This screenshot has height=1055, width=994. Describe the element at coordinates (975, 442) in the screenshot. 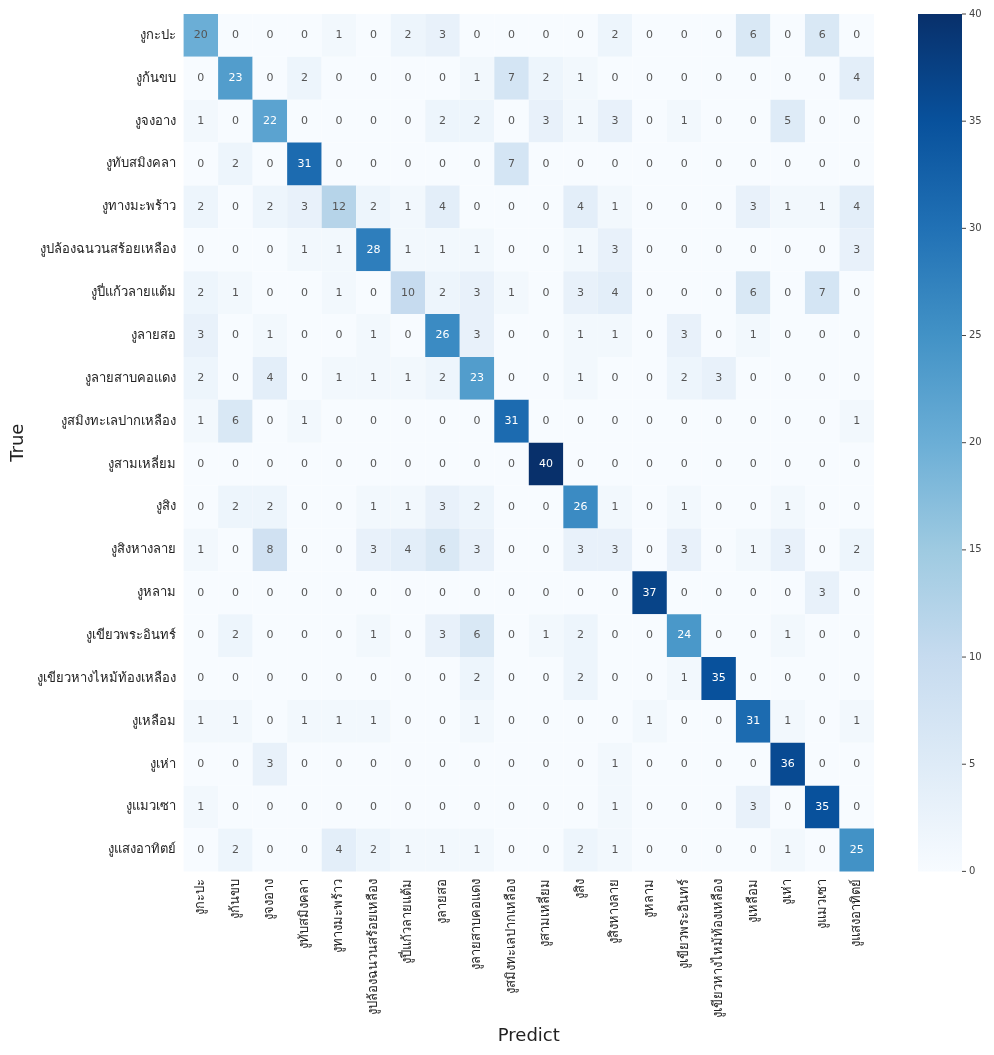

I see `color-bar-label: 20` at that location.